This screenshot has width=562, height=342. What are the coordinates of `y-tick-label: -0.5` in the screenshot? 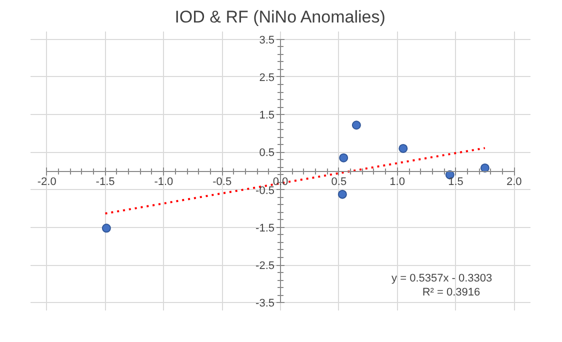 It's located at (265, 190).